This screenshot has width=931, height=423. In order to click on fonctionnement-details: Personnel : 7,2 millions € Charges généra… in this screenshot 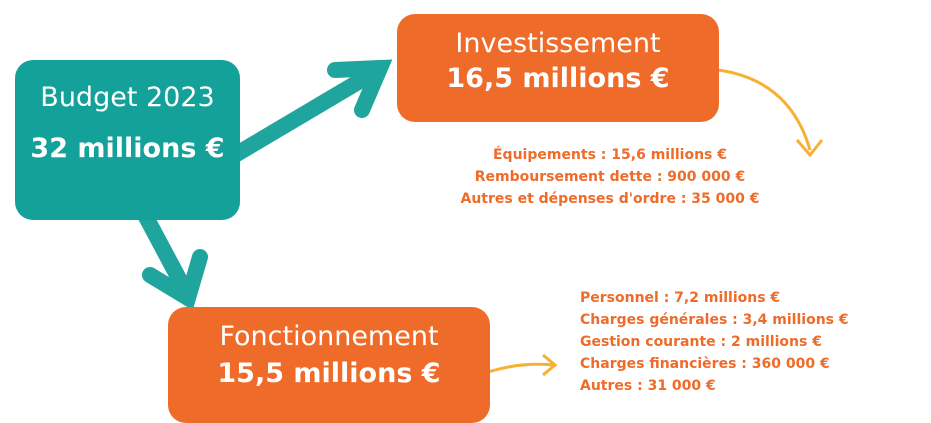, I will do `click(755, 342)`.